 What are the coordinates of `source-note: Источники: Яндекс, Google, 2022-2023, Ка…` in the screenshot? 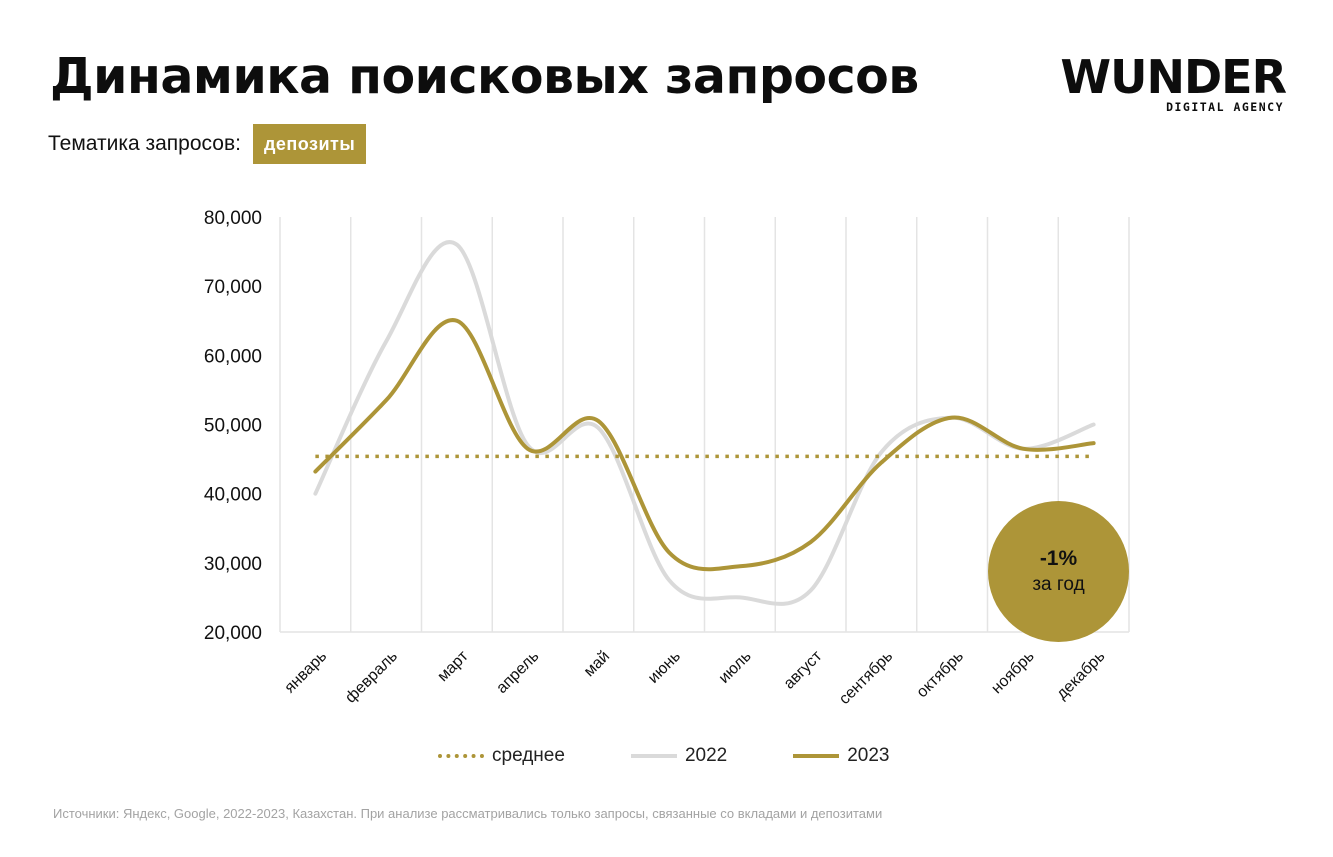 It's located at (468, 813).